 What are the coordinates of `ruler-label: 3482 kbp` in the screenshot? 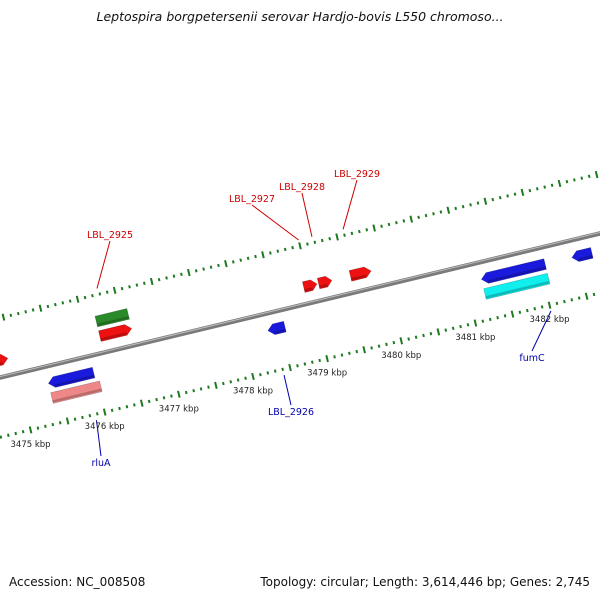 It's located at (550, 320).